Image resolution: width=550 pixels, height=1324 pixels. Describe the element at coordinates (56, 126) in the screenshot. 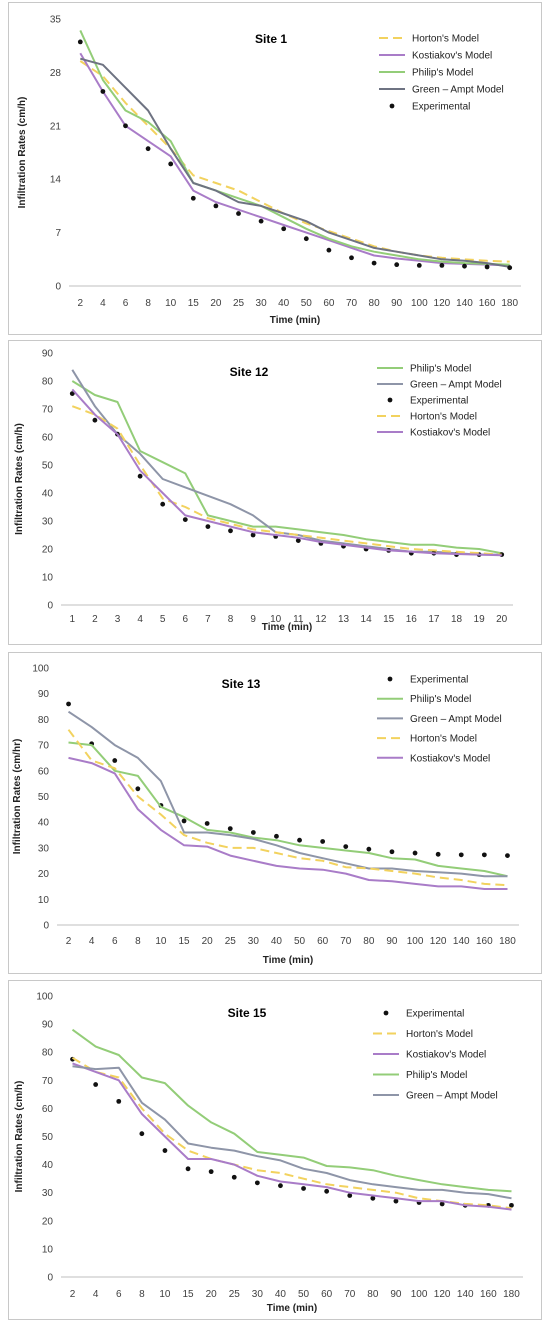

I see `y-tick-label: 21` at that location.